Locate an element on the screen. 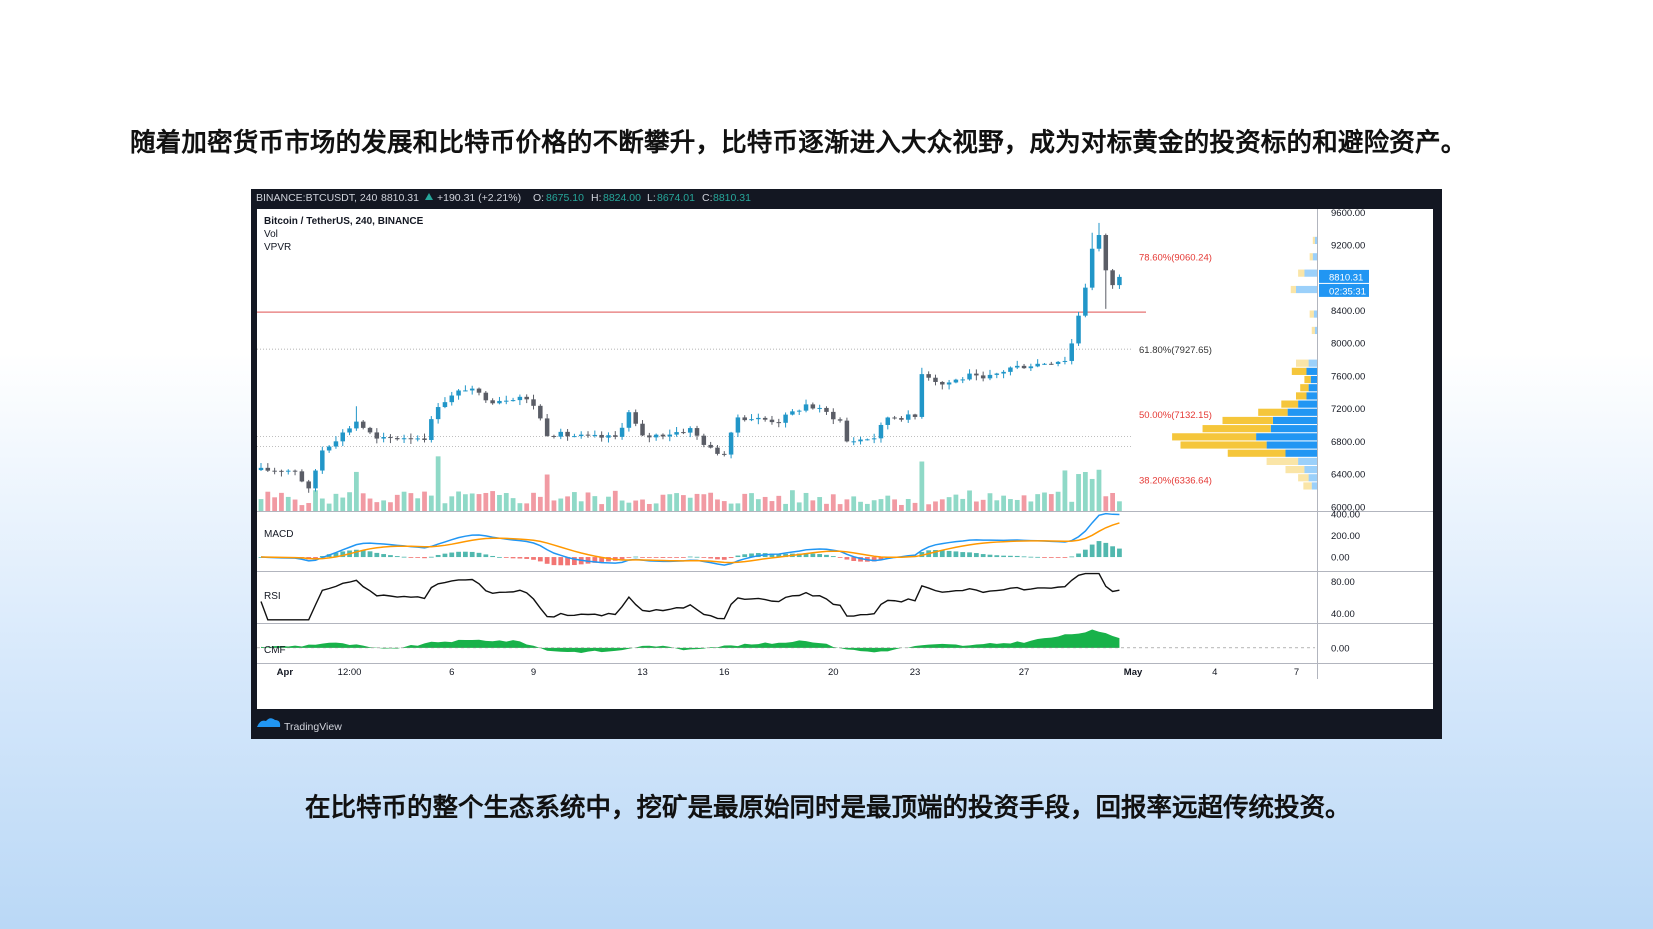  indicator-labels: MACD RSI CMF is located at coordinates (278, 592).